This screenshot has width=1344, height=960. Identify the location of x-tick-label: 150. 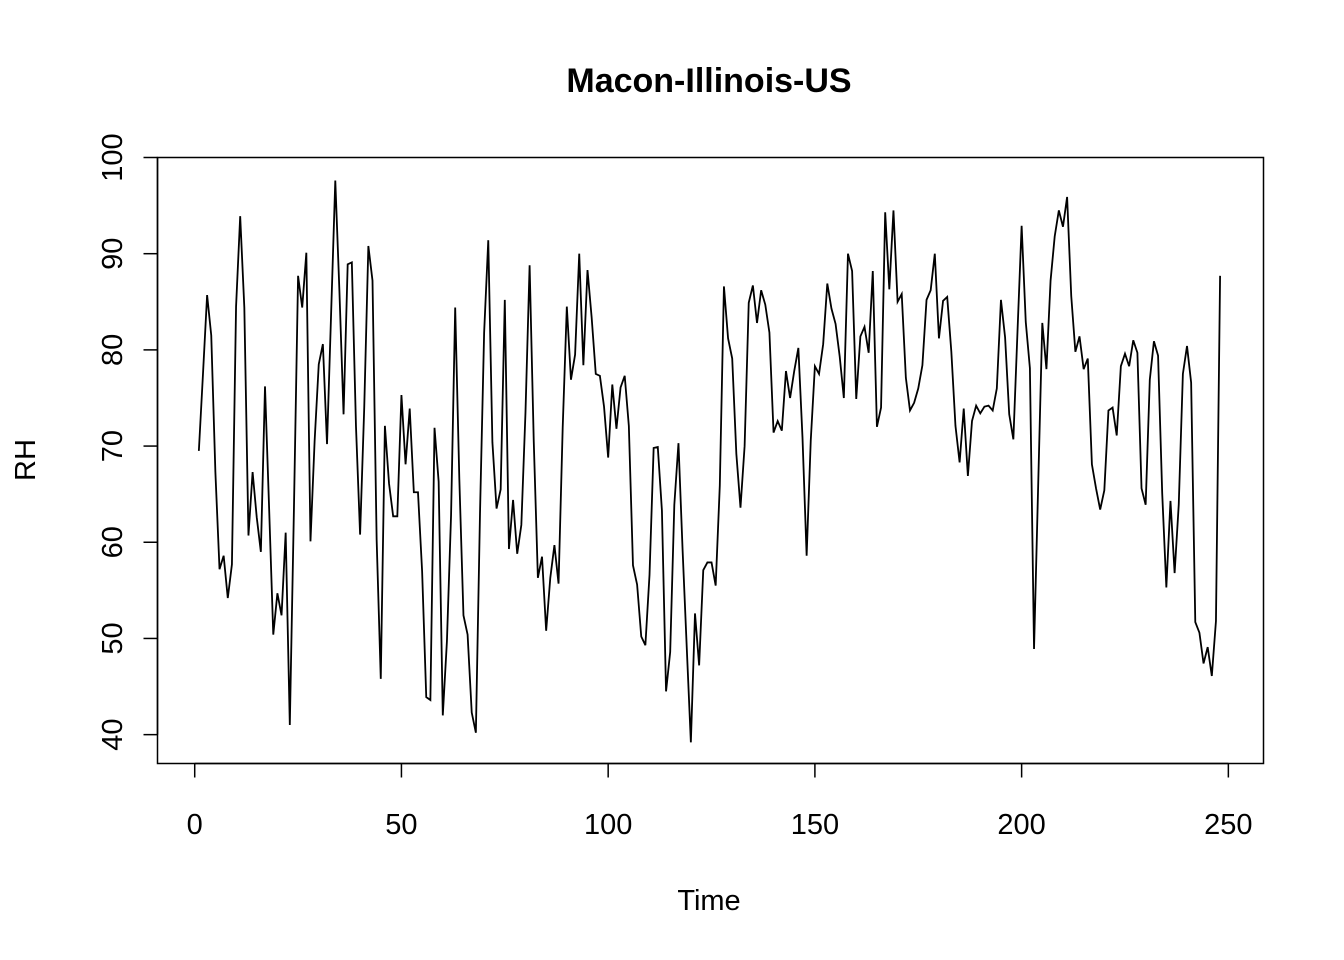
(815, 825).